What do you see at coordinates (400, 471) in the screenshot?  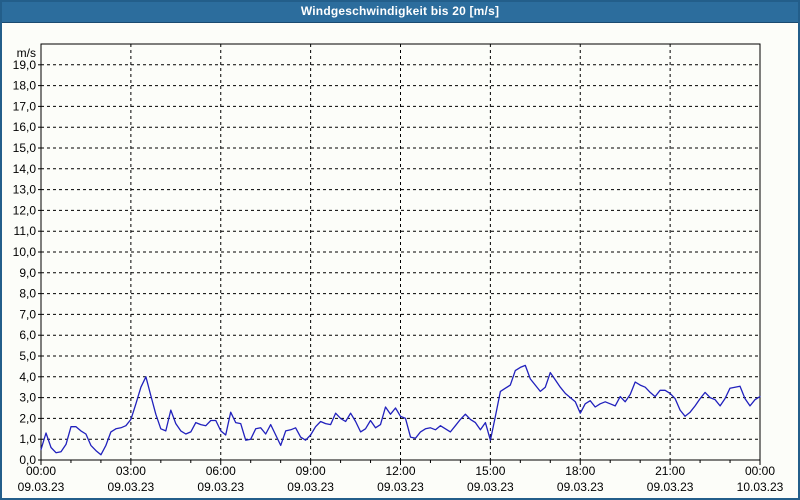 I see `x-axis-time-label: 12:00` at bounding box center [400, 471].